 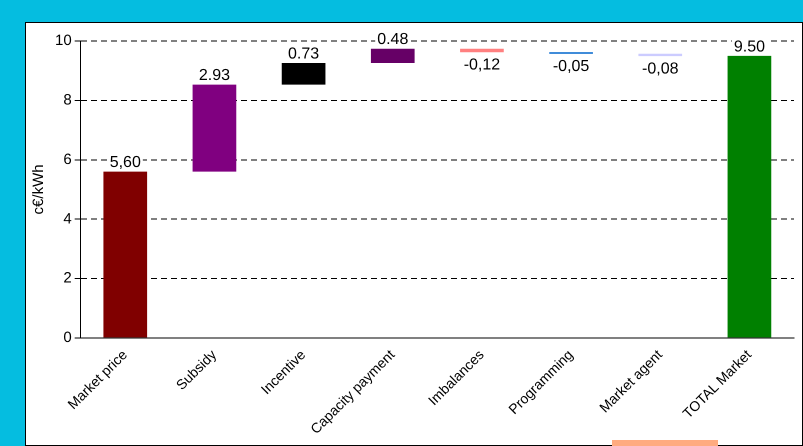 I want to click on y-tick-label: 0, so click(x=67, y=337).